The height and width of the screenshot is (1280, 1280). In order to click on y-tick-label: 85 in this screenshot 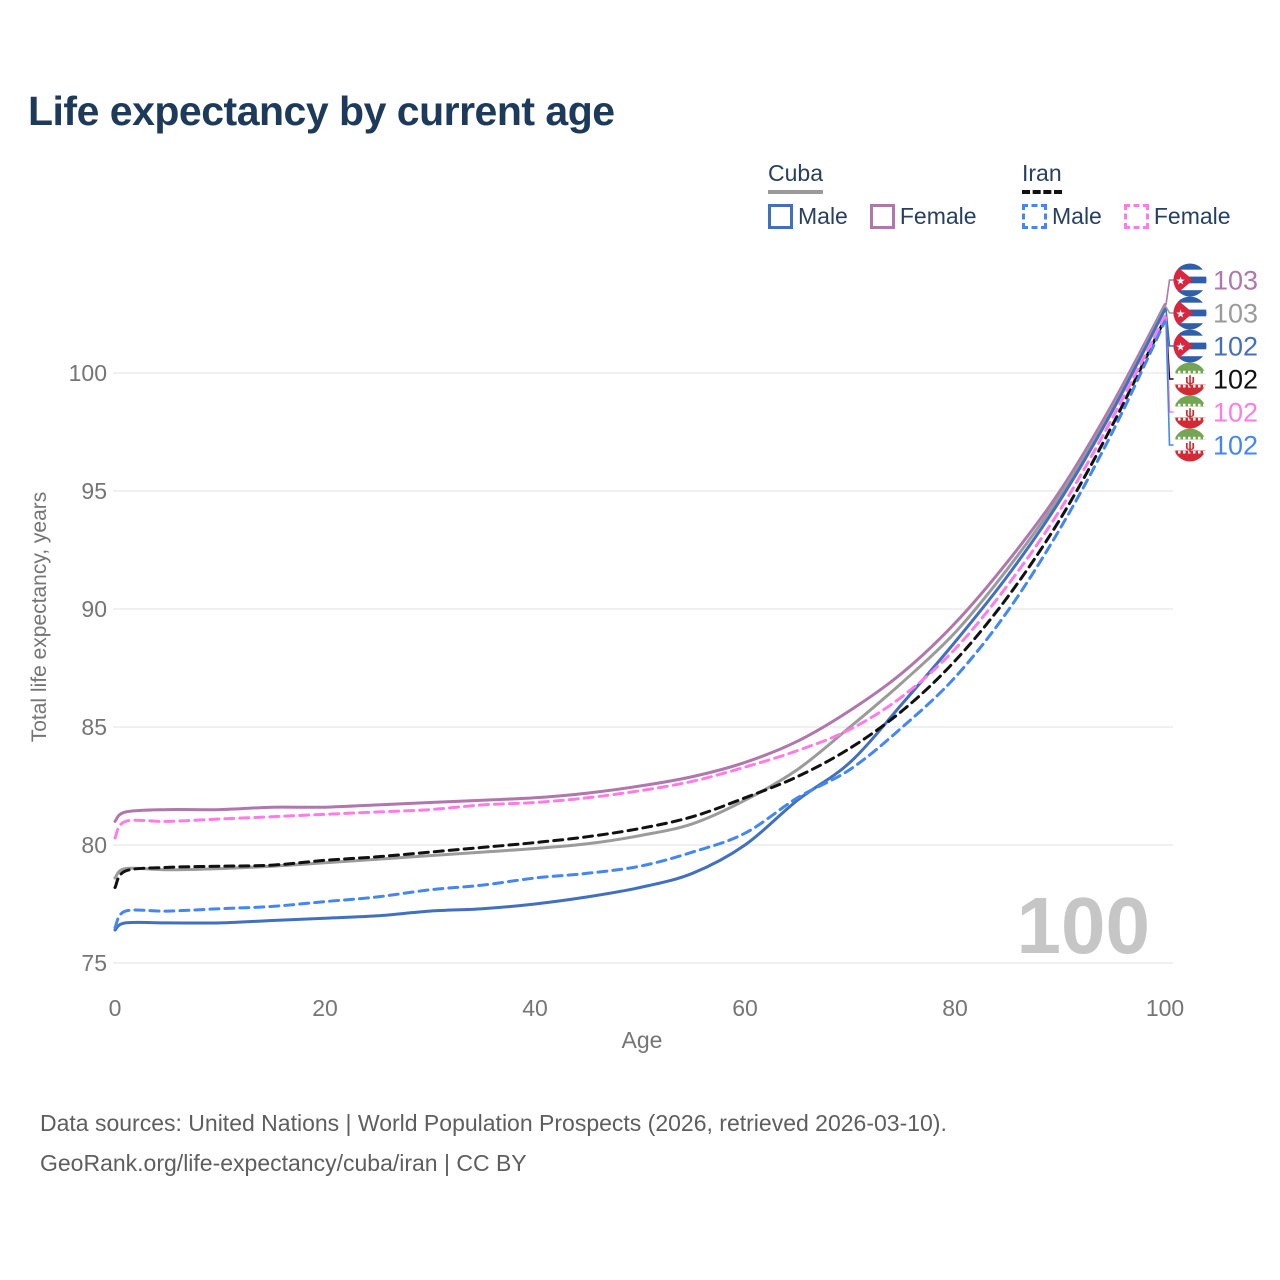, I will do `click(94, 727)`.